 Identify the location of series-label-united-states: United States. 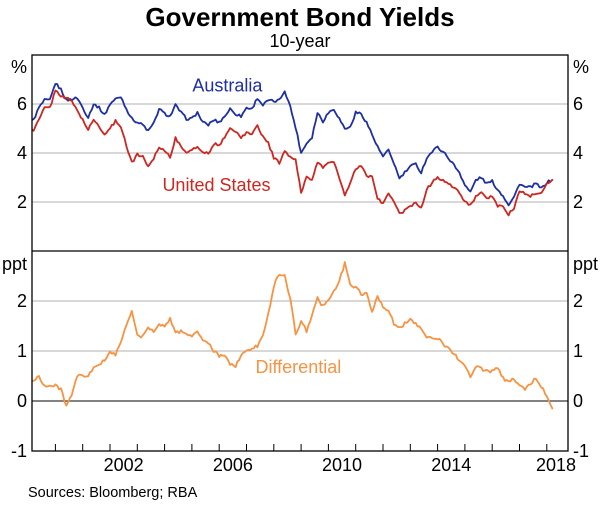
(216, 185).